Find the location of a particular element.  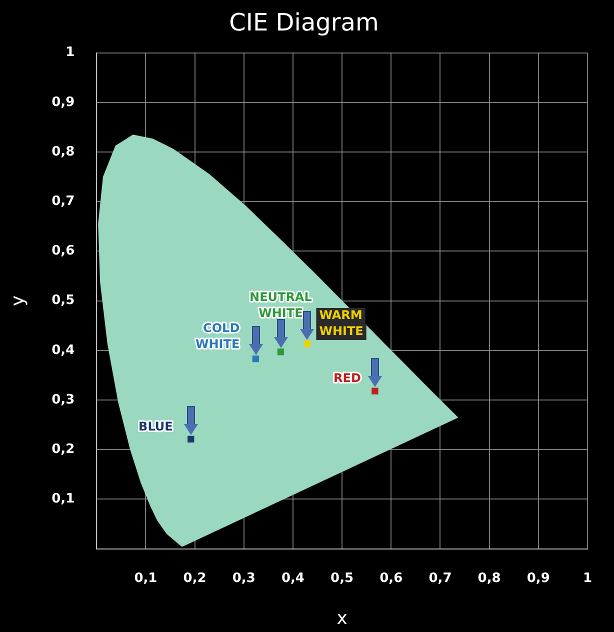

series-label: RED is located at coordinates (347, 378).